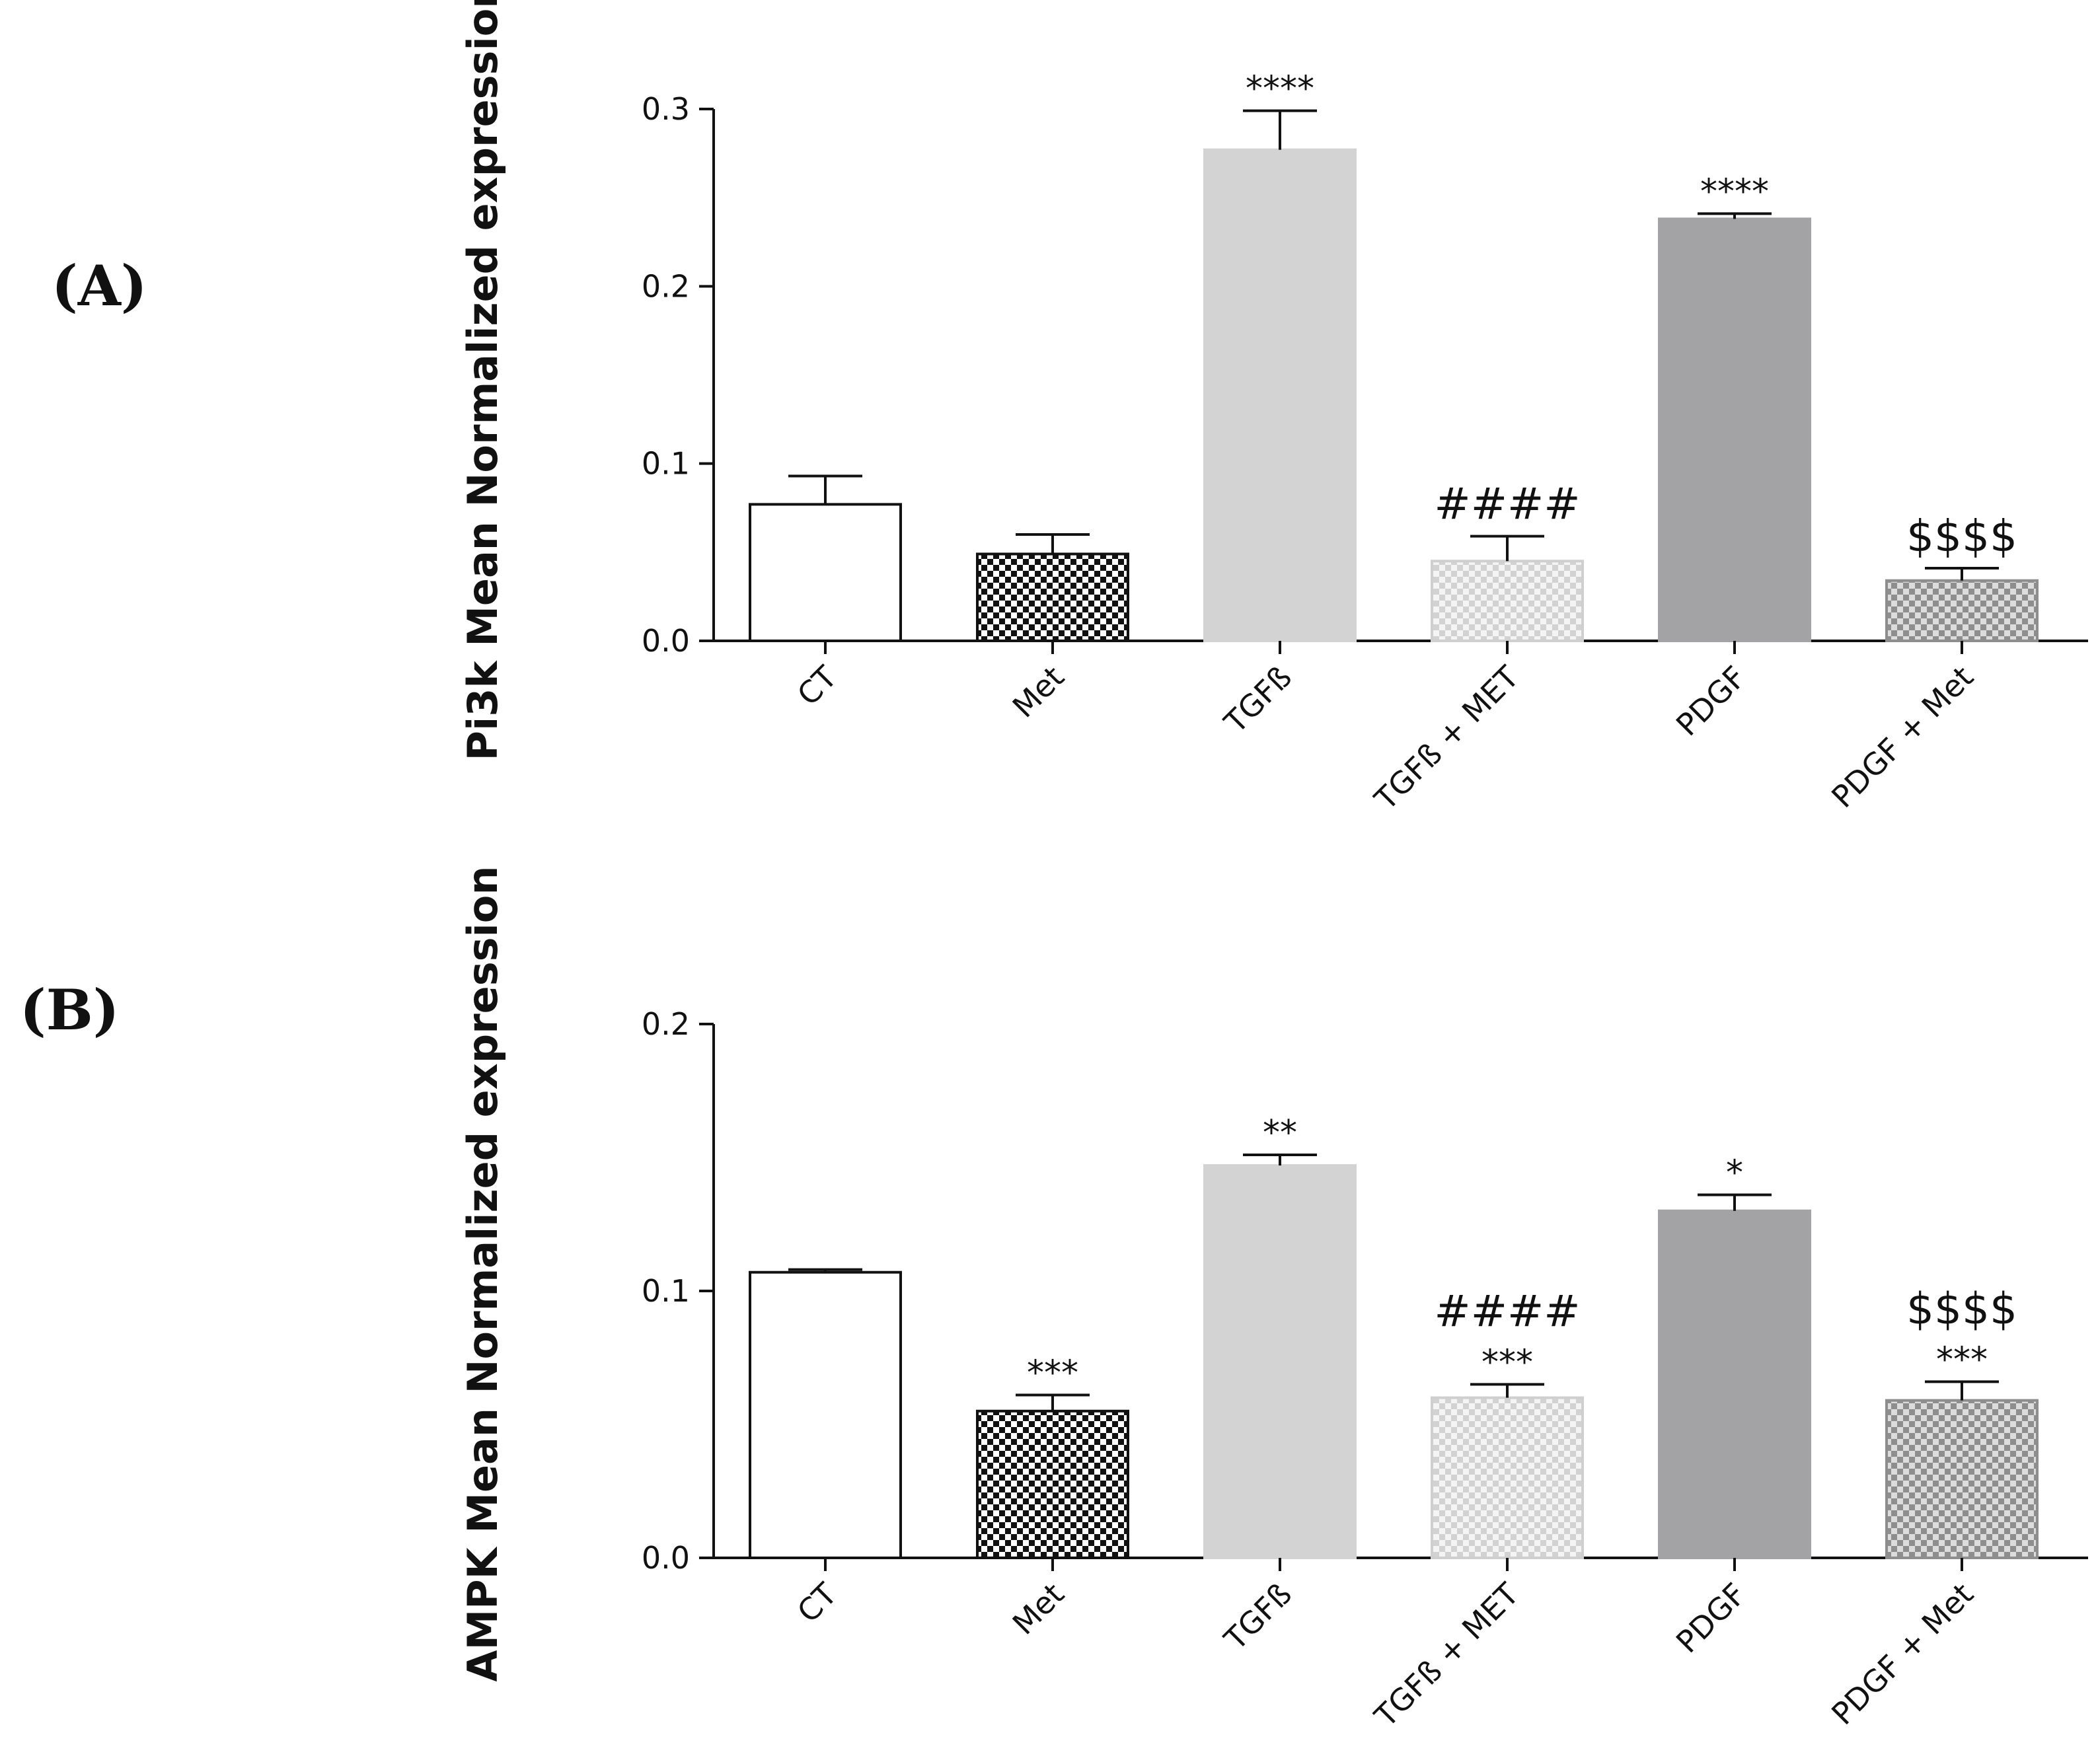  Describe the element at coordinates (1734, 191) in the screenshot. I see `annotation-4: ****` at that location.